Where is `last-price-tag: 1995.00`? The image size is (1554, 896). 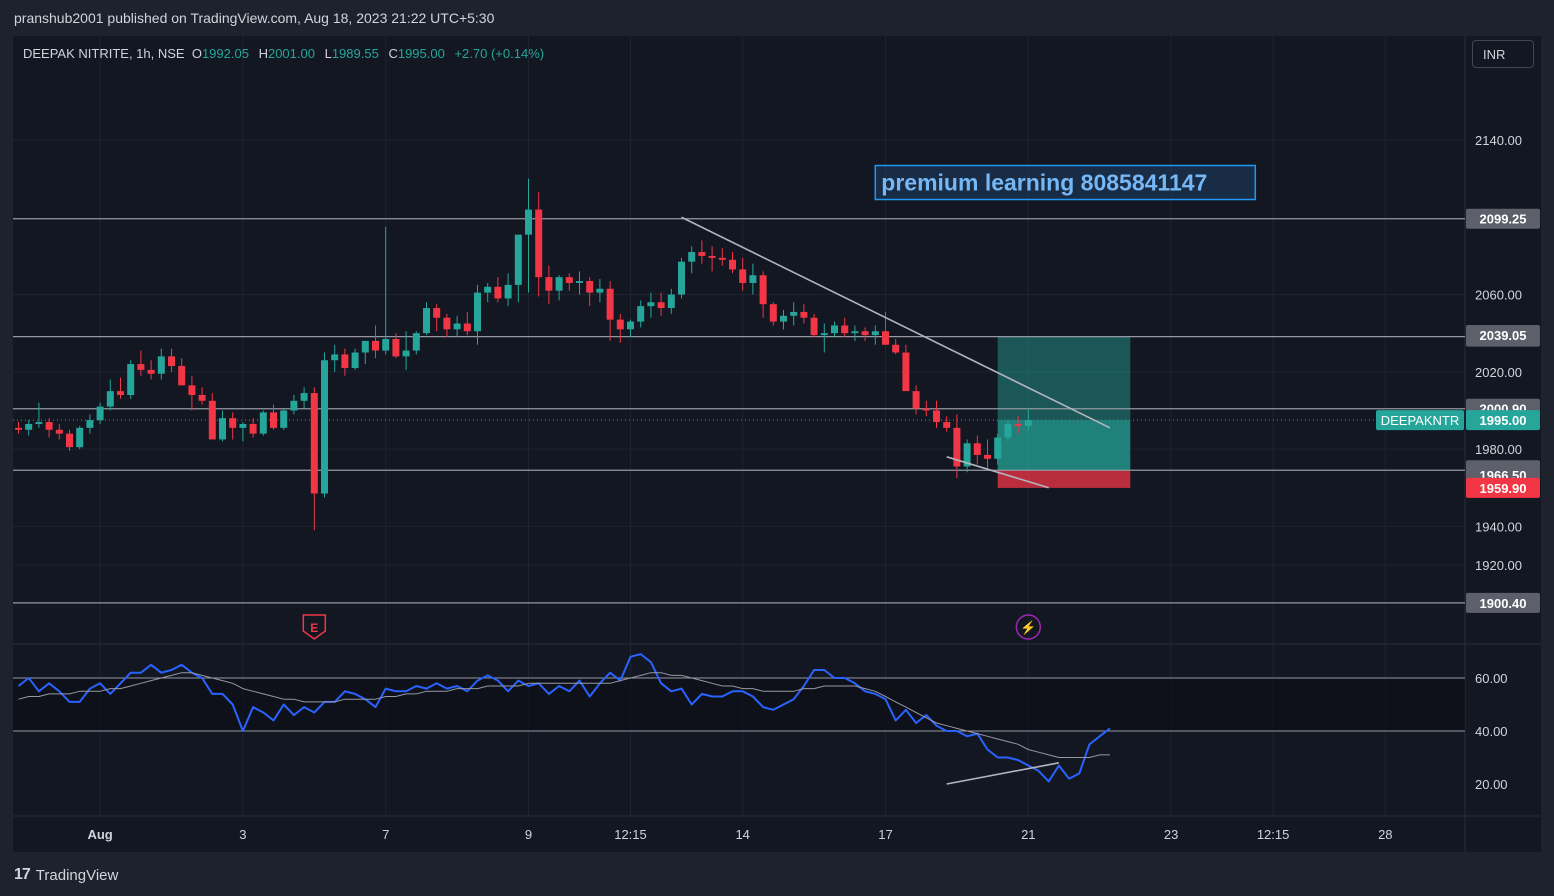 last-price-tag: 1995.00 is located at coordinates (1503, 420).